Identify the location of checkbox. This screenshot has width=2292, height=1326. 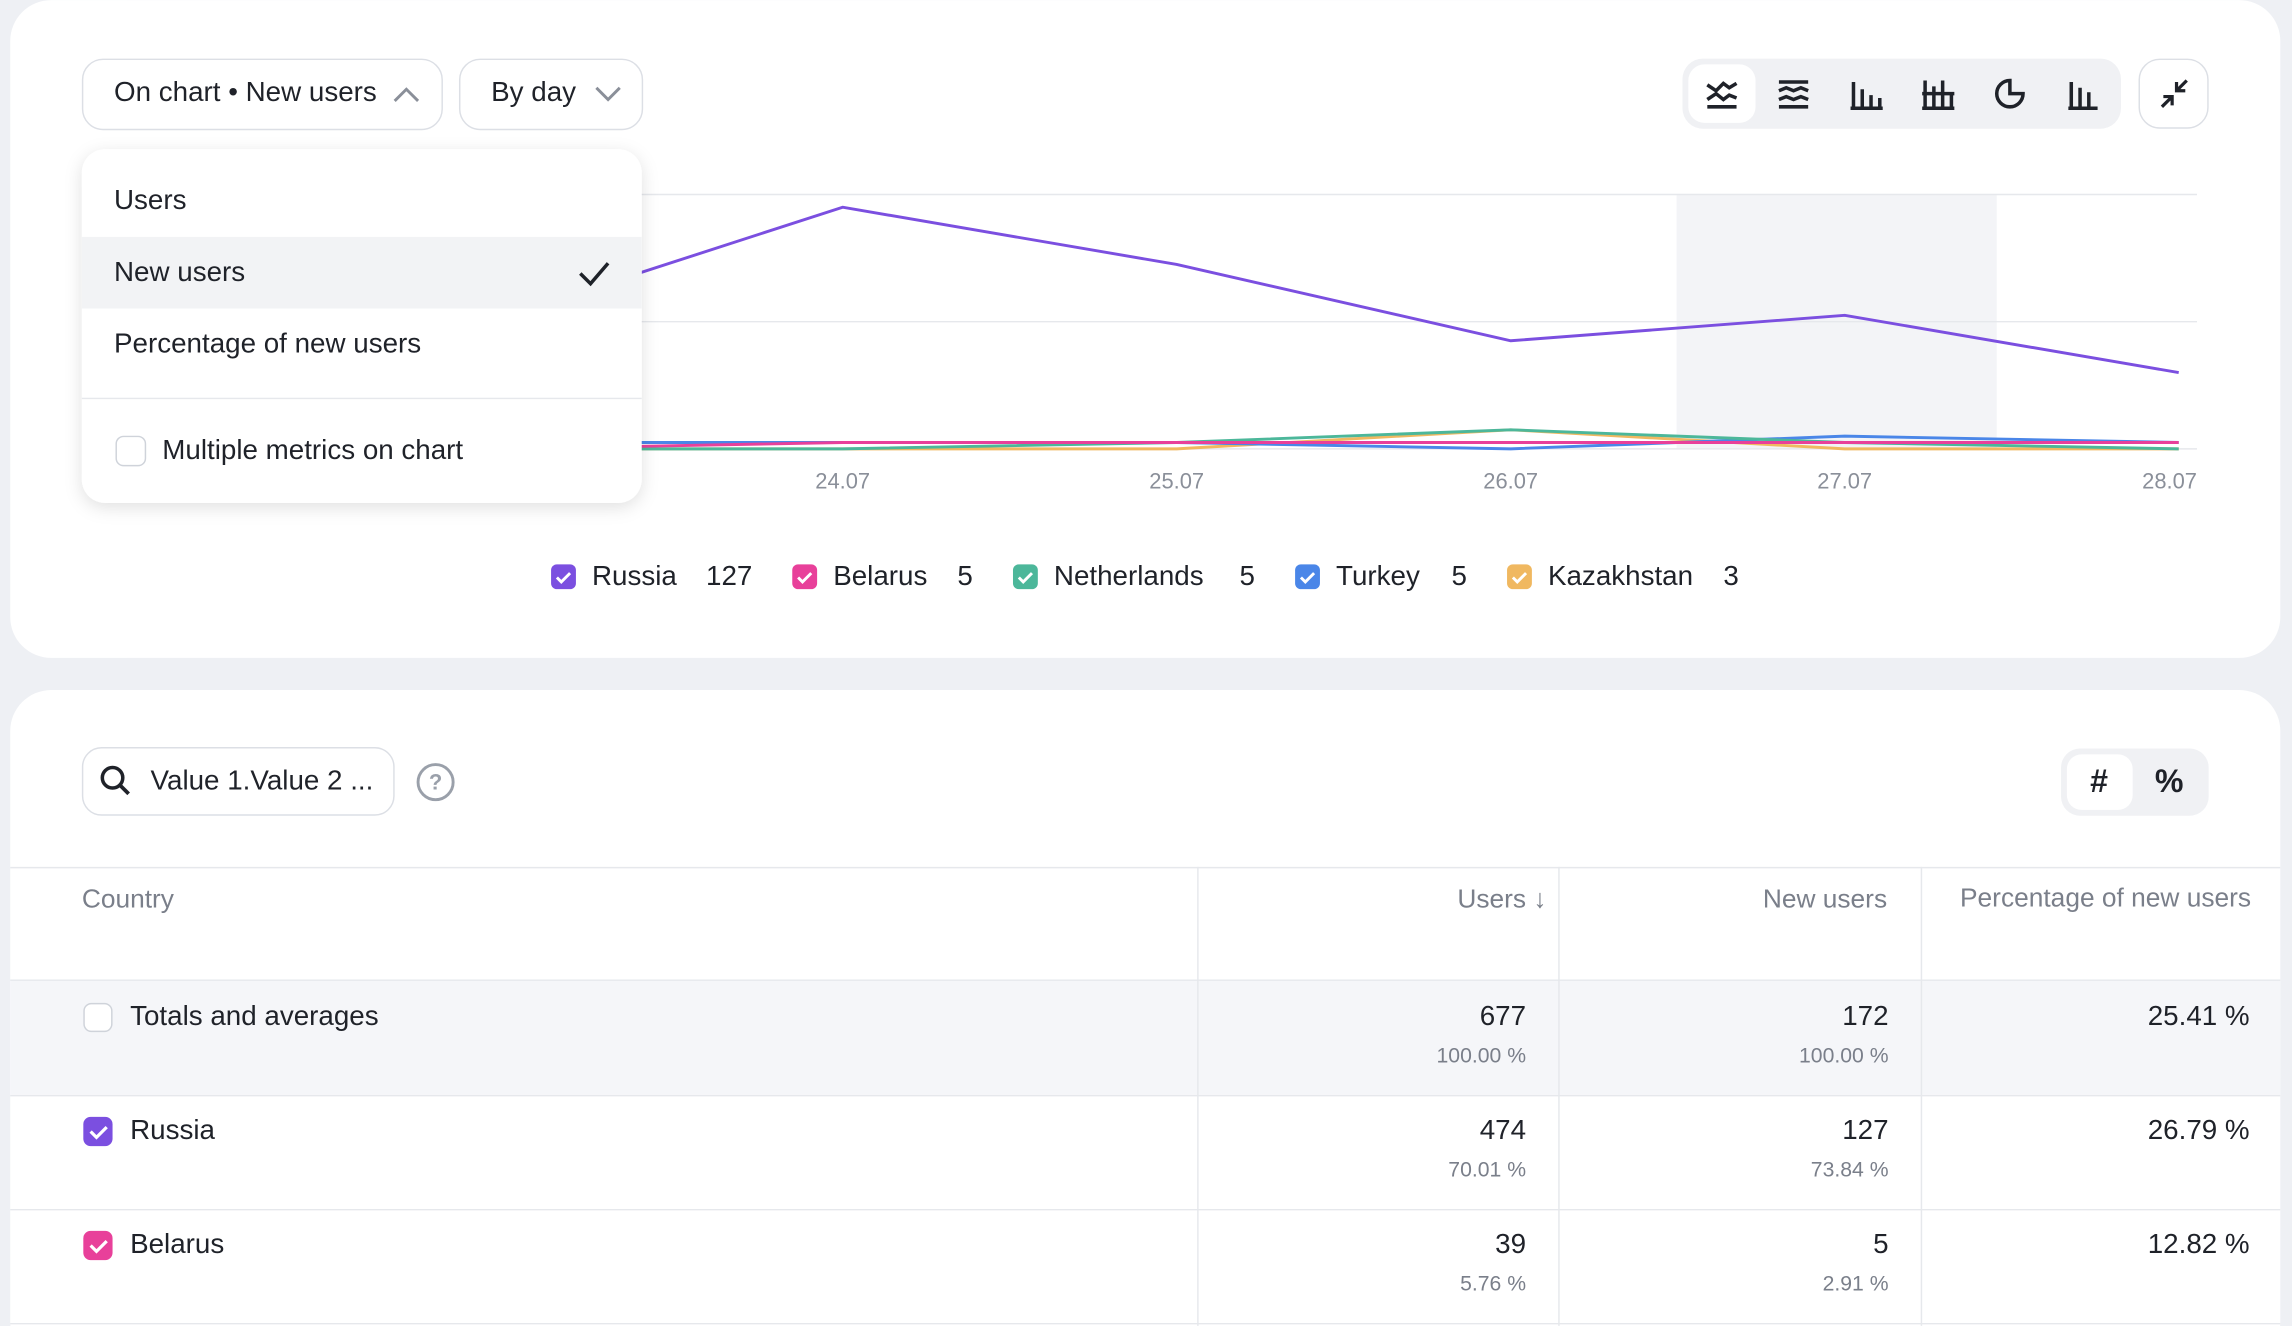
(131, 451).